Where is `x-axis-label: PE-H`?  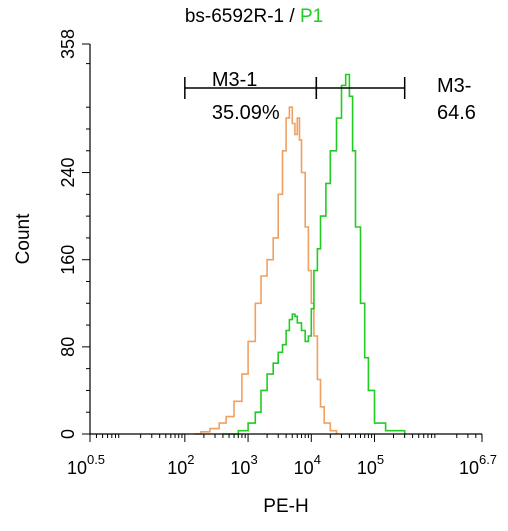
x-axis-label: PE-H is located at coordinates (285, 506).